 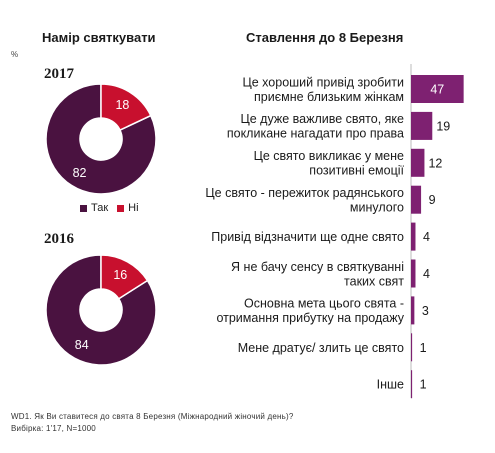 I want to click on bar-value-4: 9, so click(x=432, y=200).